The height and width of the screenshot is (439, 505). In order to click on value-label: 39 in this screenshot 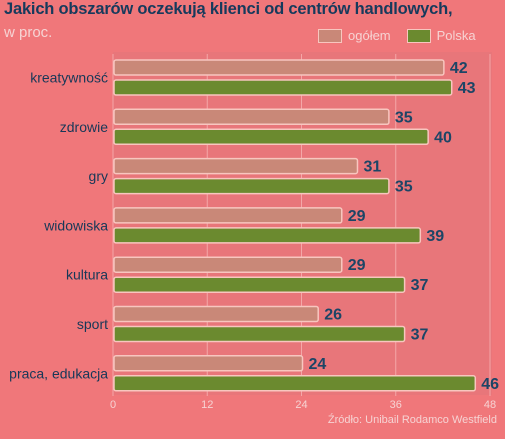, I will do `click(435, 236)`.